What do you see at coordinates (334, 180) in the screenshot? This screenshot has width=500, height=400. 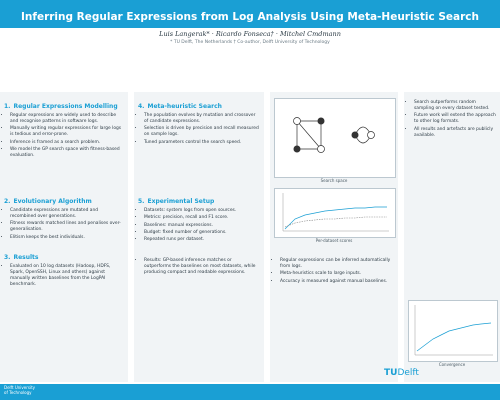 I see `figure-caption-1: Search space` at bounding box center [334, 180].